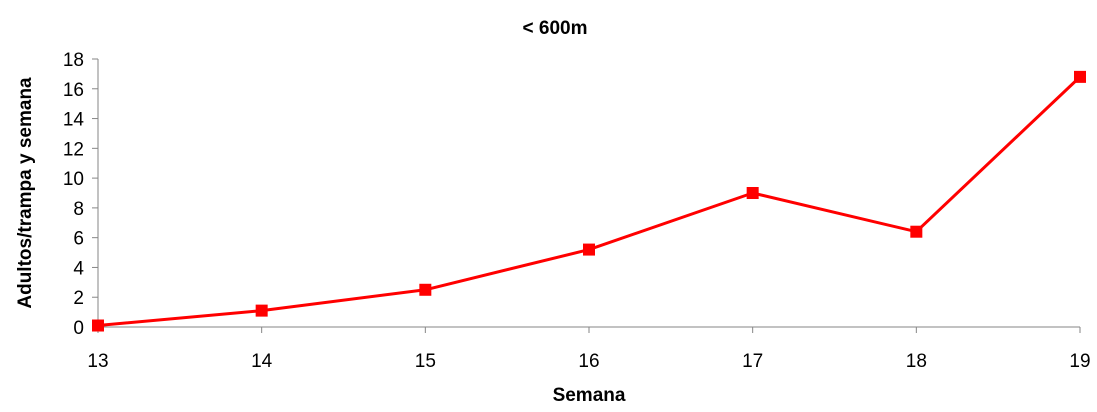 This screenshot has width=1097, height=412. Describe the element at coordinates (588, 361) in the screenshot. I see `x-tick-label: 16` at that location.